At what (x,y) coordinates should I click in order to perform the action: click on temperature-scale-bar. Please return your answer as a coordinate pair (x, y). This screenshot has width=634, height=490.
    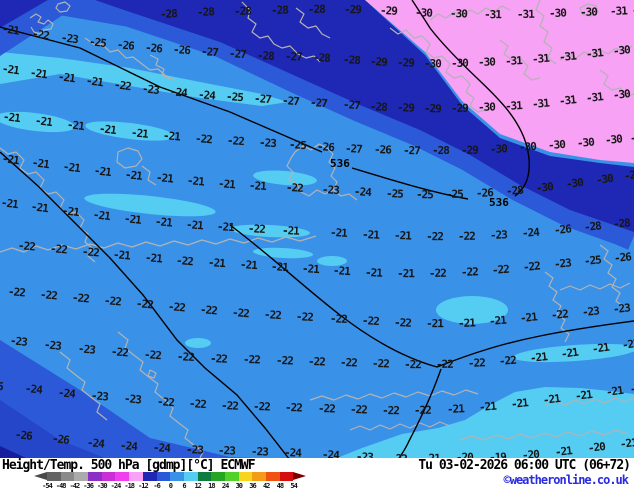
    Looking at the image, I should click on (170, 476).